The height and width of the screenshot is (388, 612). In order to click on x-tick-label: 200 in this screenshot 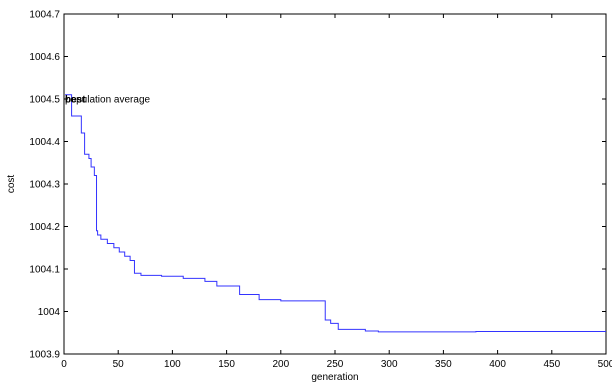, I will do `click(280, 364)`.